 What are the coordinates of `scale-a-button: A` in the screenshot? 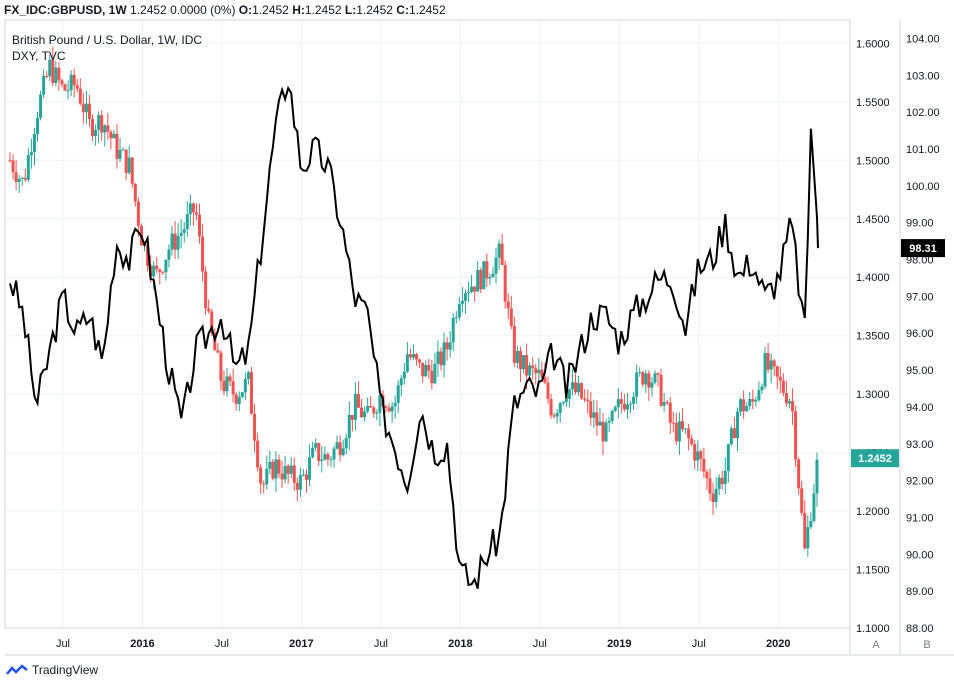 It's located at (876, 645).